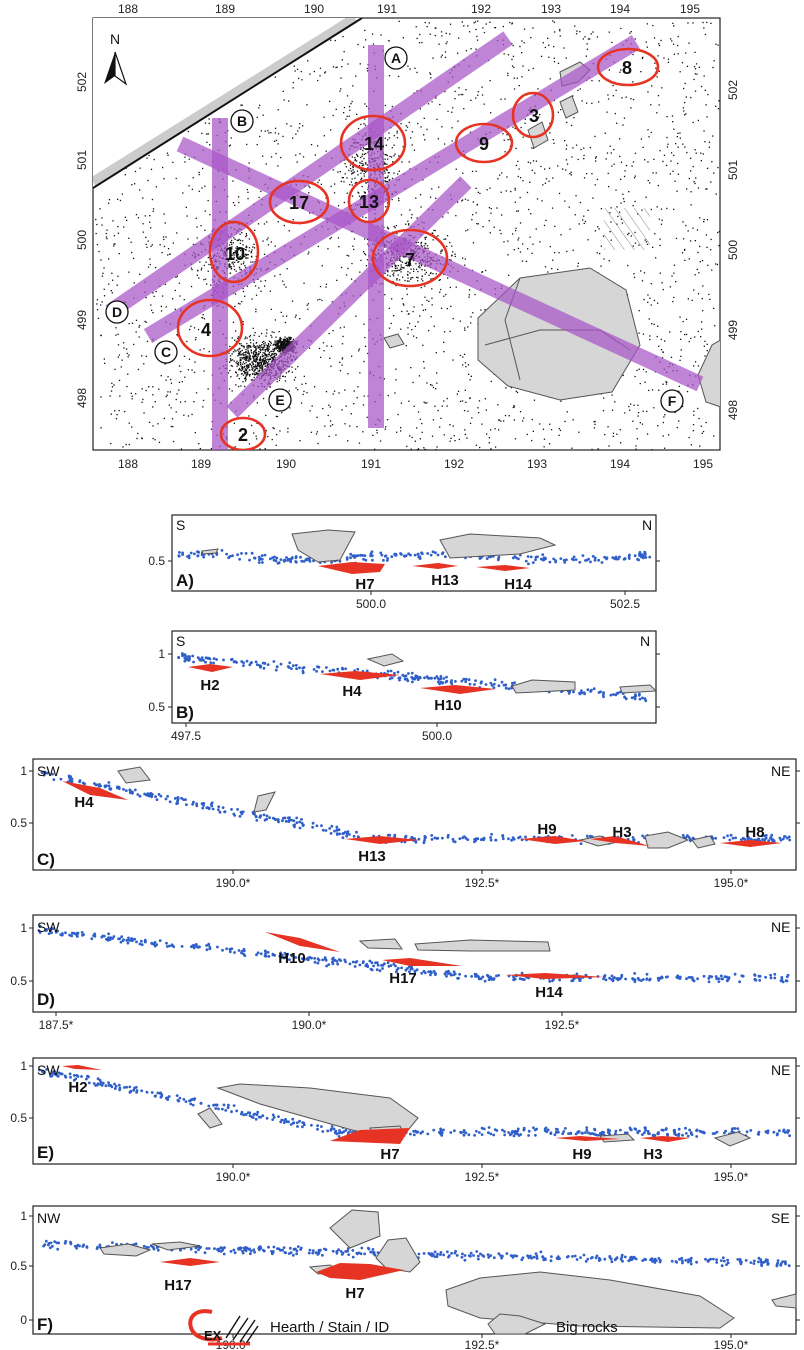  I want to click on y-tick: 502, so click(733, 90).